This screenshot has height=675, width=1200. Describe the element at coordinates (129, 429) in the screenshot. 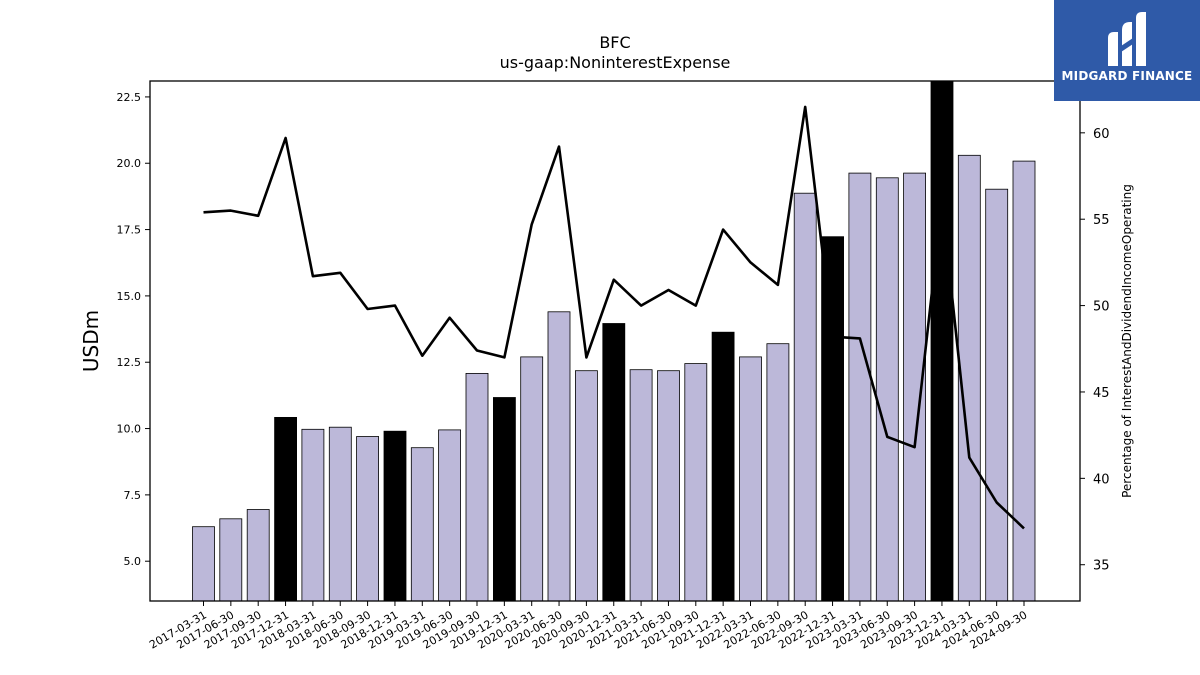

I see `y-tick-label: 10.0` at that location.